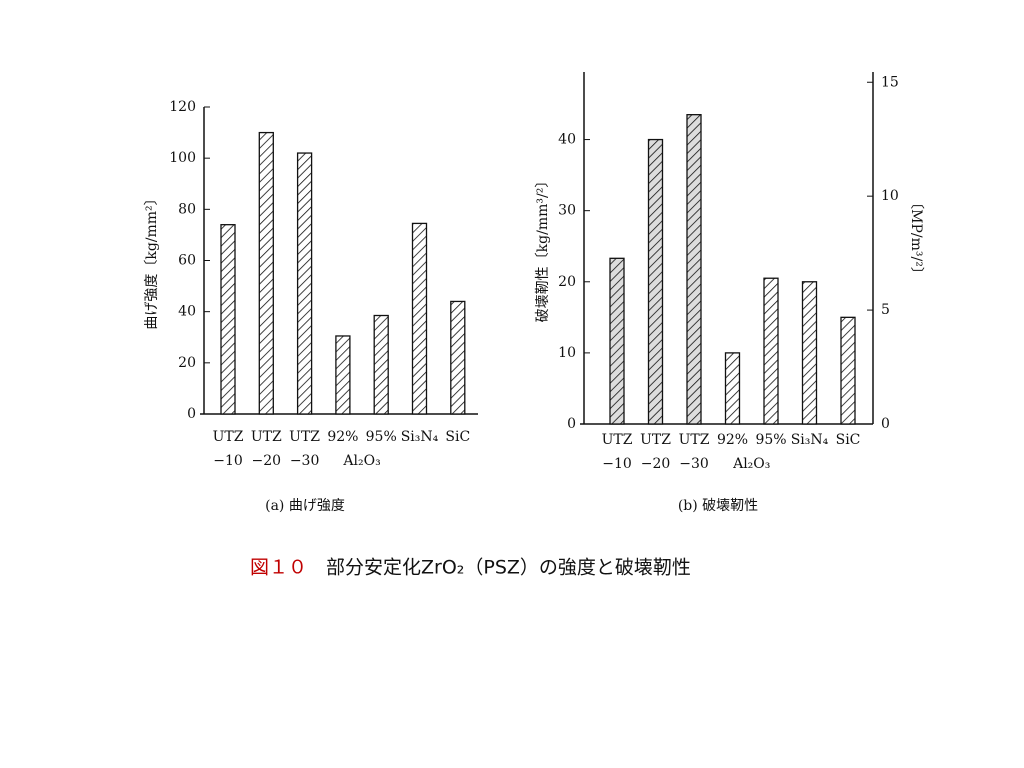  What do you see at coordinates (182, 158) in the screenshot?
I see `y-tick-label: 100` at bounding box center [182, 158].